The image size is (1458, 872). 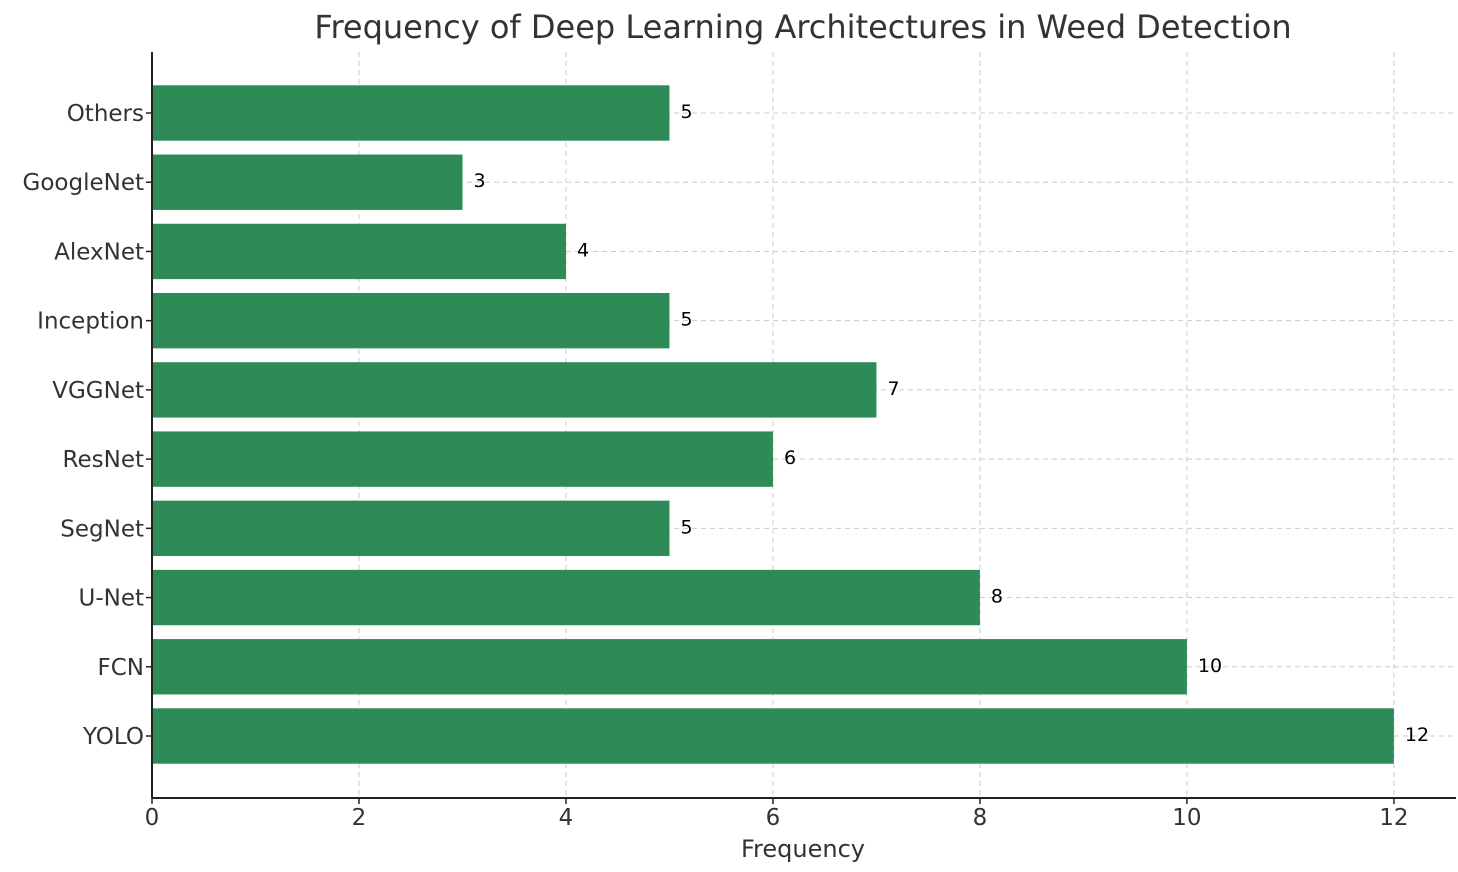 What do you see at coordinates (411, 320) in the screenshot?
I see `bar-inception` at bounding box center [411, 320].